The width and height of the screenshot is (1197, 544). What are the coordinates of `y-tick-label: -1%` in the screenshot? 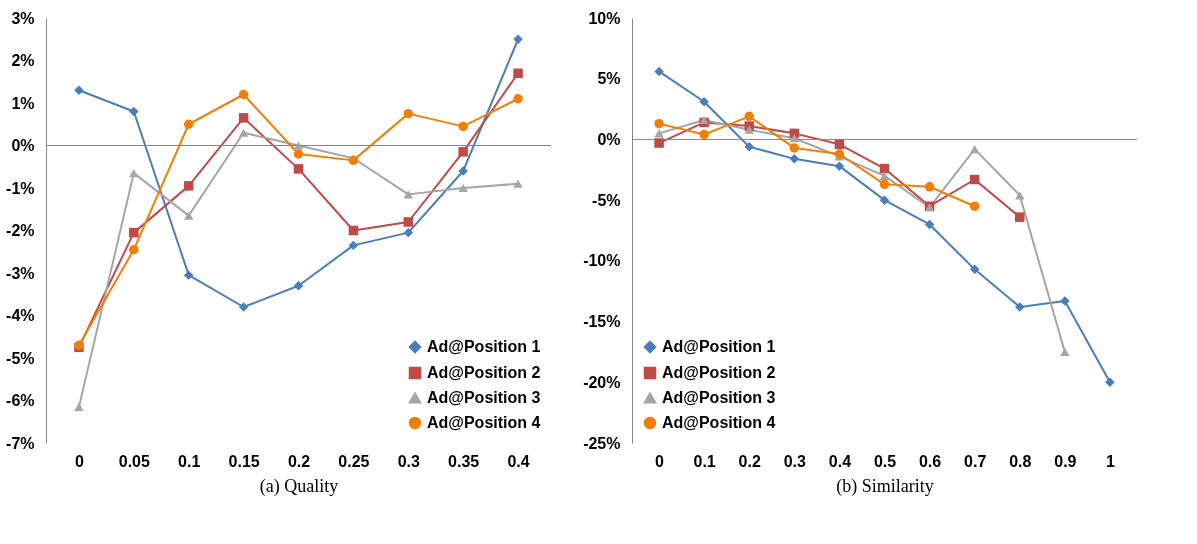 It's located at (20, 188).